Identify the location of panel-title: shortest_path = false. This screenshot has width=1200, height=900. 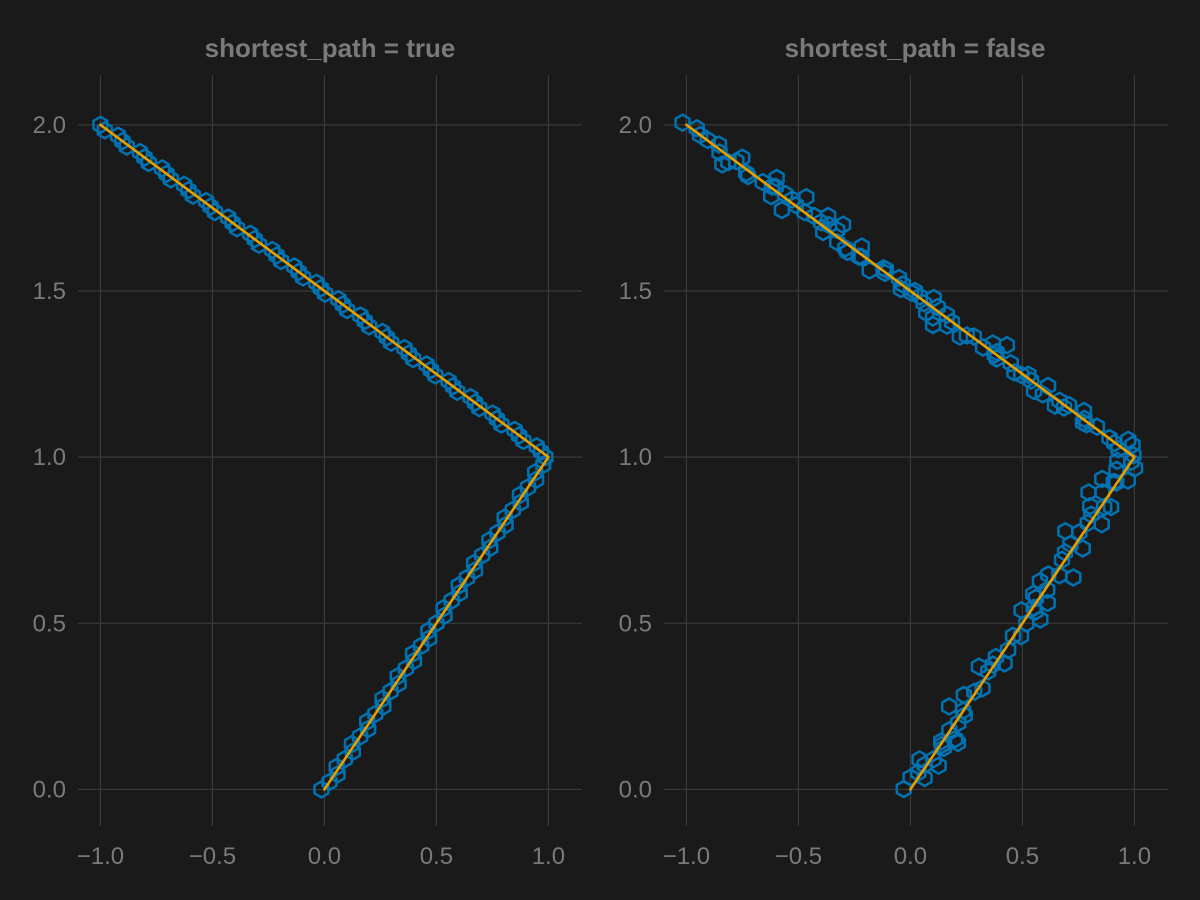
(915, 48).